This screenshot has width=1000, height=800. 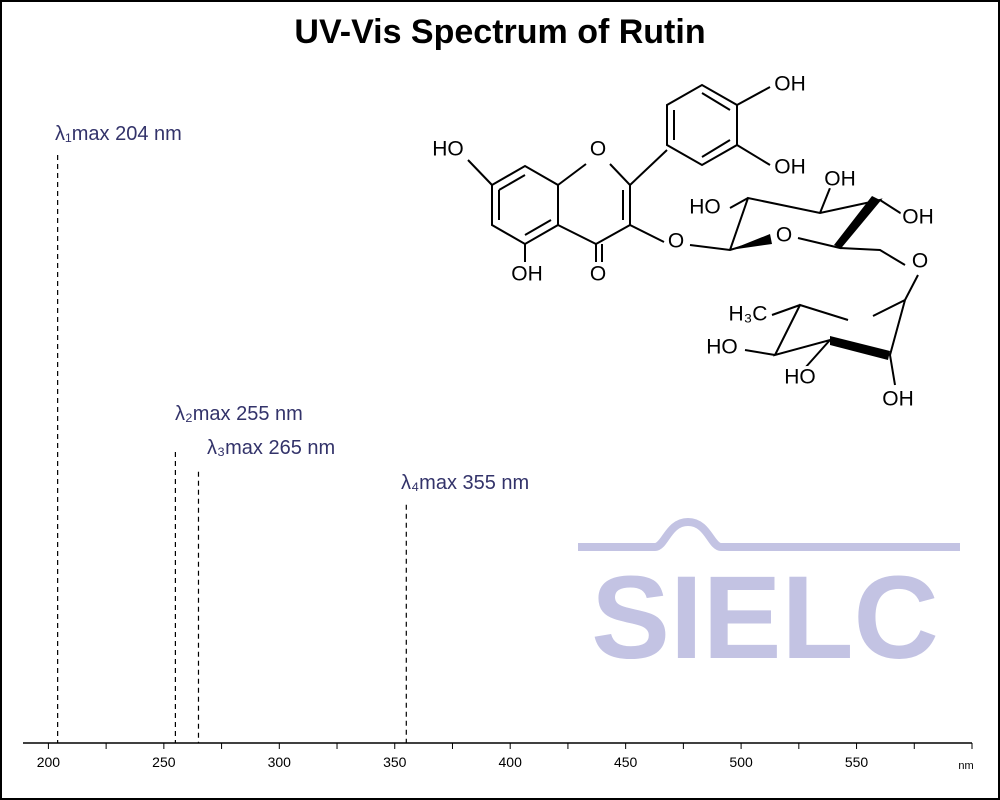 I want to click on x-tick-label: 250, so click(x=164, y=762).